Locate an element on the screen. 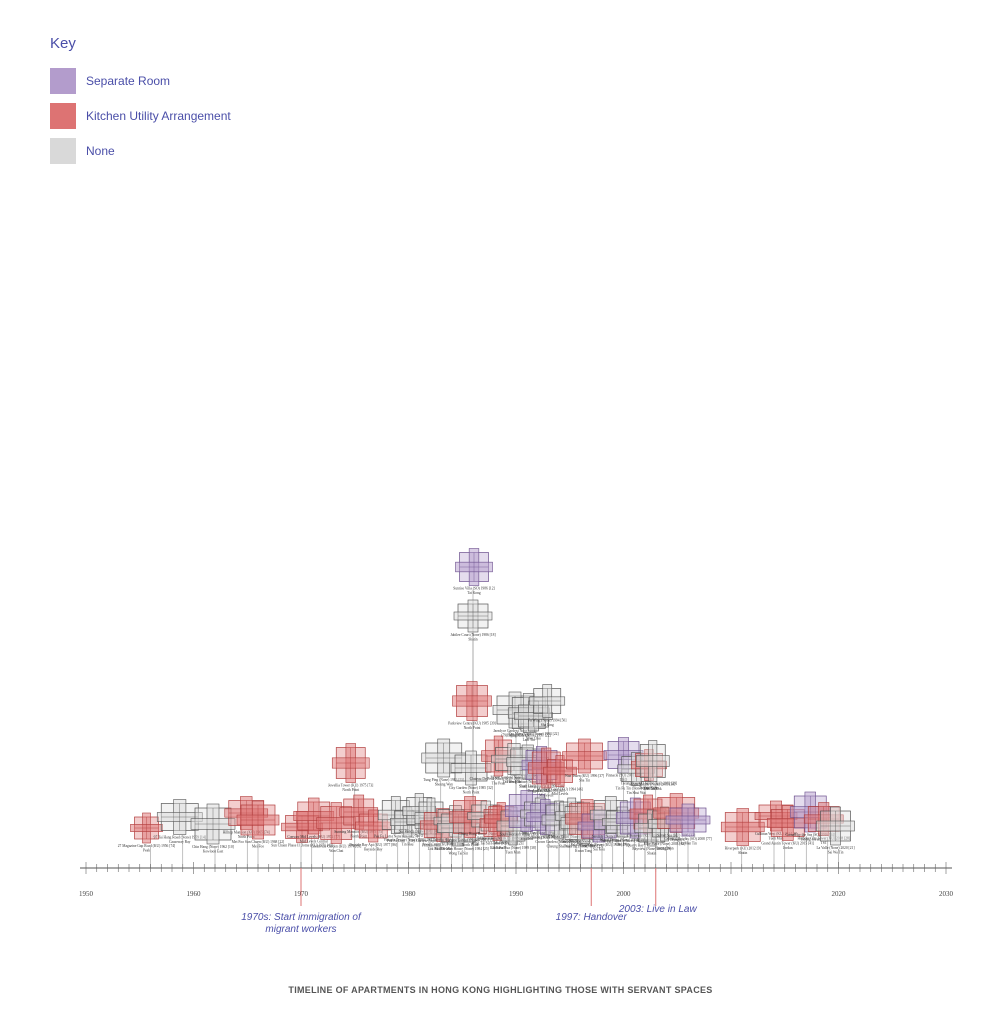 This screenshot has width=1001, height=1030. axis-tick-label: 1980 is located at coordinates (409, 894).